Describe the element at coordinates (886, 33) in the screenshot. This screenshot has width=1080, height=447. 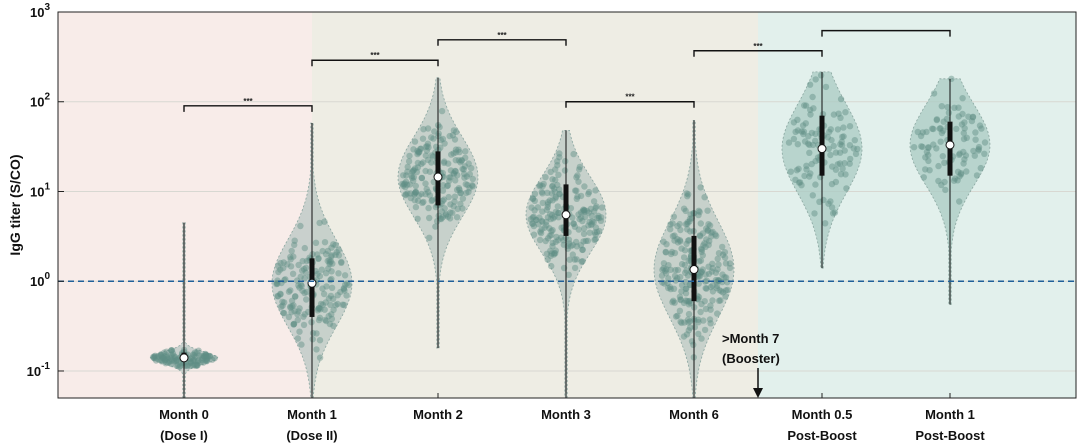
I see `significance-bracket` at that location.